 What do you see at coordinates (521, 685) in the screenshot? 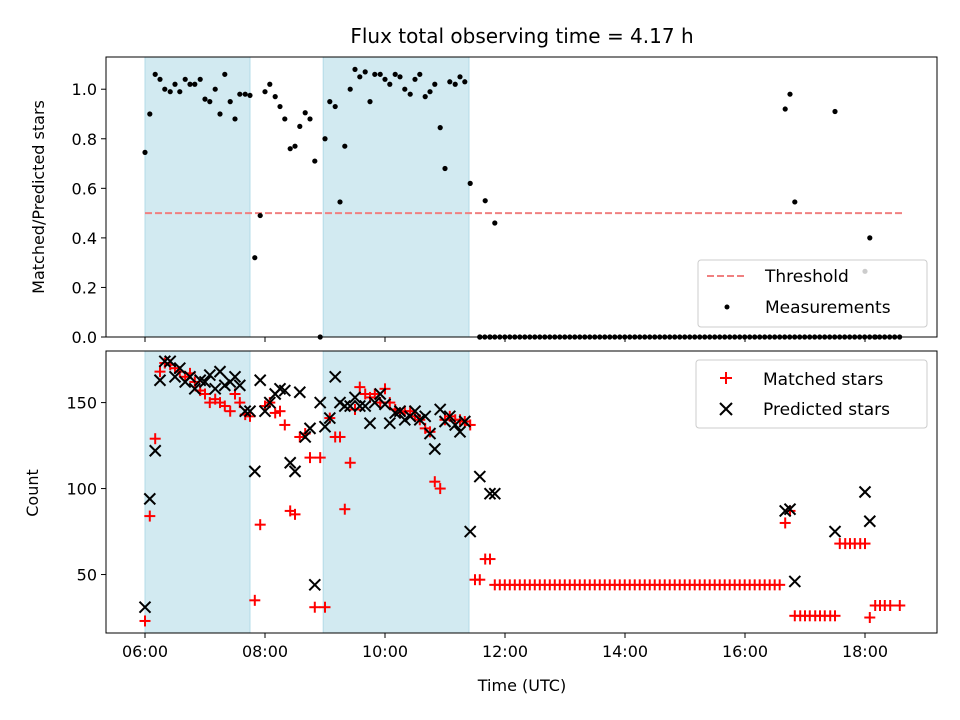
I see `x-axis-label: Time (UTC)` at bounding box center [521, 685].